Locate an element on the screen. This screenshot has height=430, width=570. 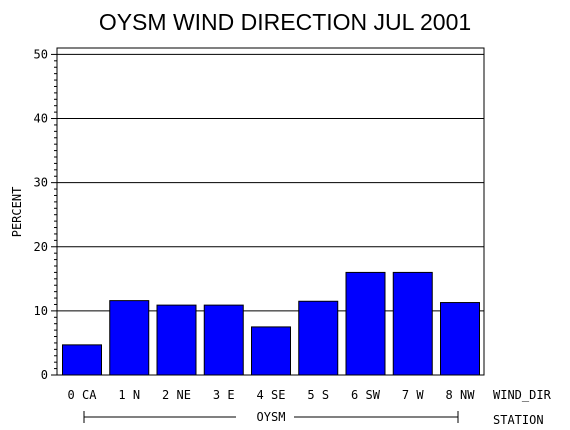
x-tick-label: 7 W is located at coordinates (413, 395).